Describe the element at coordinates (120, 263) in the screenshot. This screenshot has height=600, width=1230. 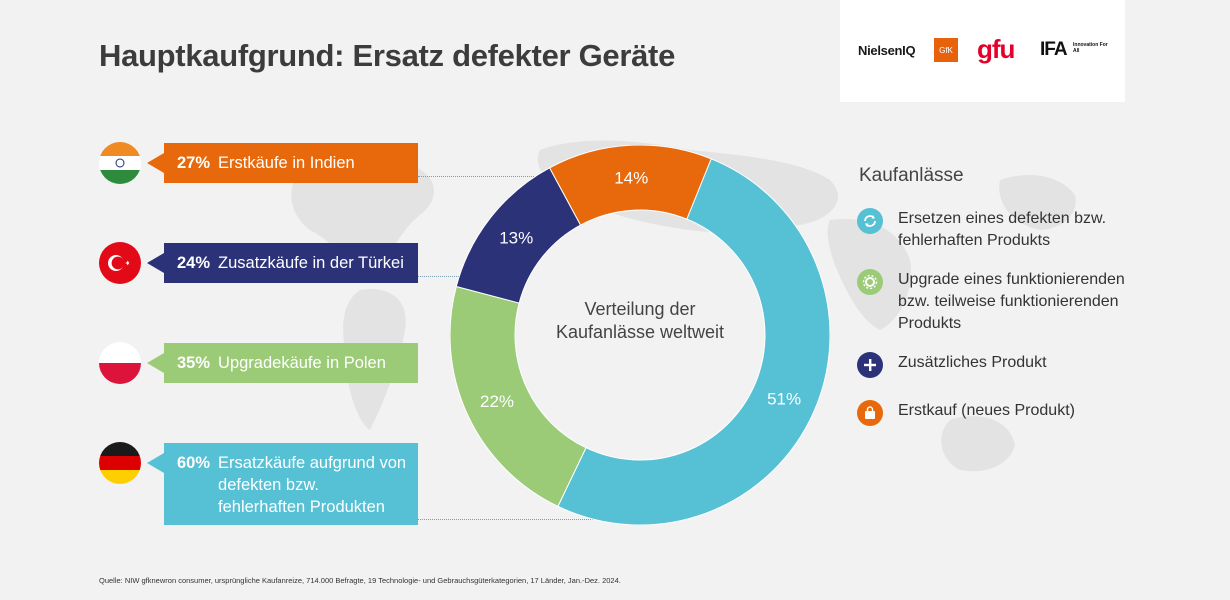
I see `turkey-flag-icon` at that location.